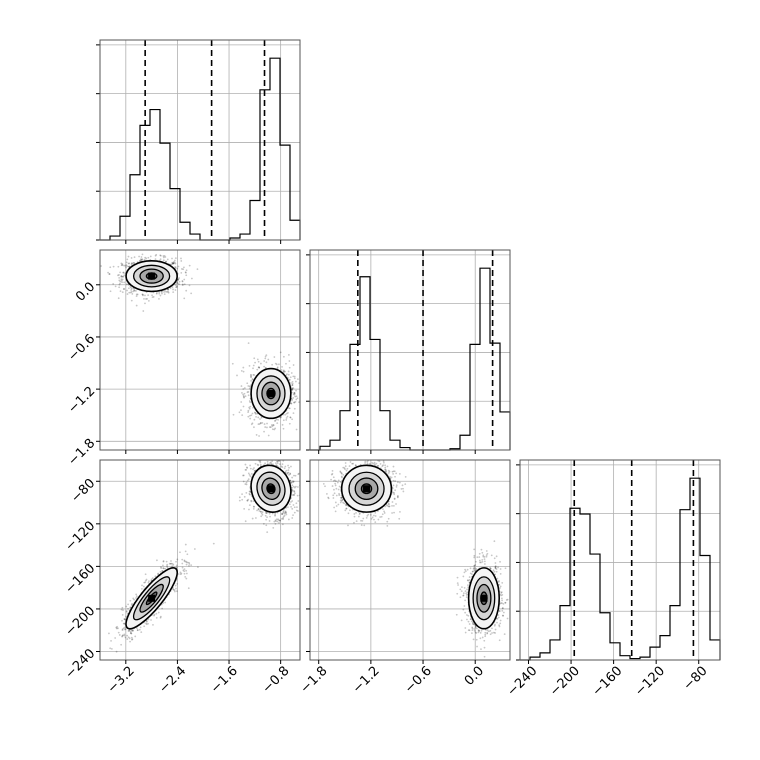 The image size is (760, 760). What do you see at coordinates (198, 561) in the screenshot?
I see `scatter-frame` at bounding box center [198, 561].